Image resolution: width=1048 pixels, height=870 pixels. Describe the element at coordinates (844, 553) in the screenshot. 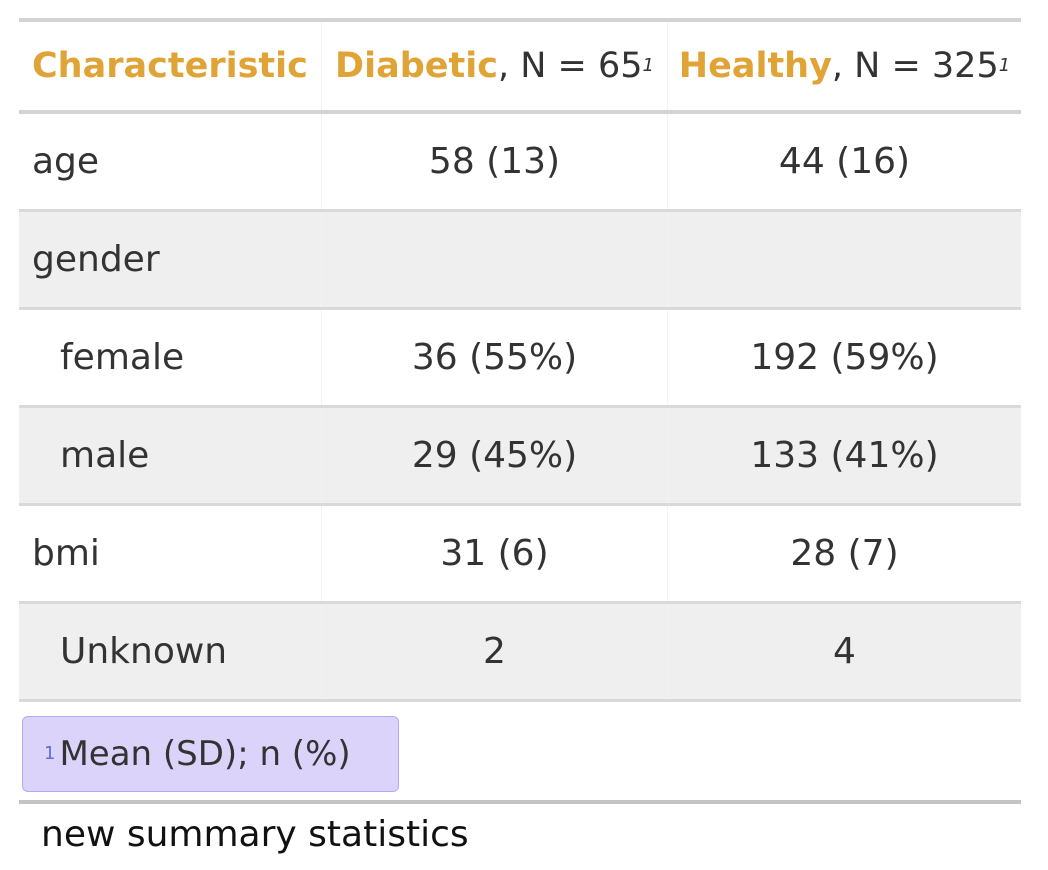

I see `cell-healthy: 28 (7)` at that location.